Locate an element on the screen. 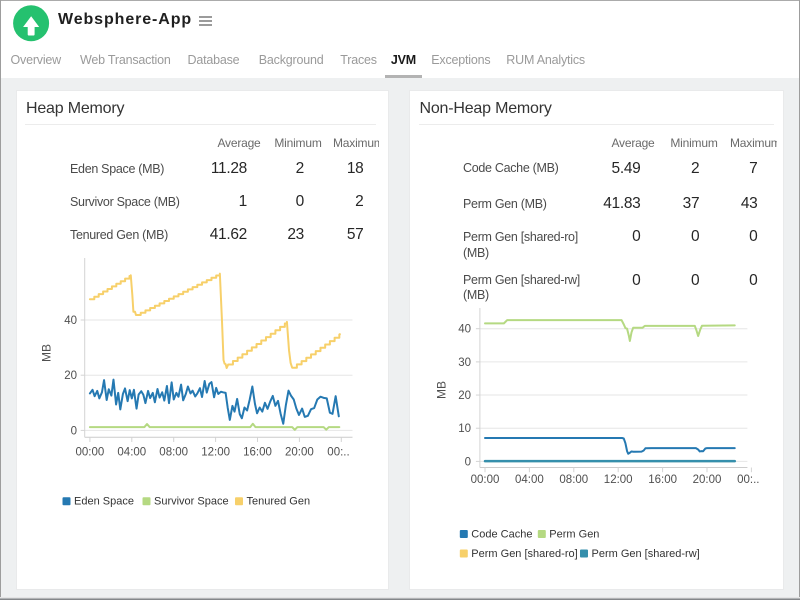 This screenshot has width=800, height=600. svg-text: Tenured Gen is located at coordinates (279, 502).